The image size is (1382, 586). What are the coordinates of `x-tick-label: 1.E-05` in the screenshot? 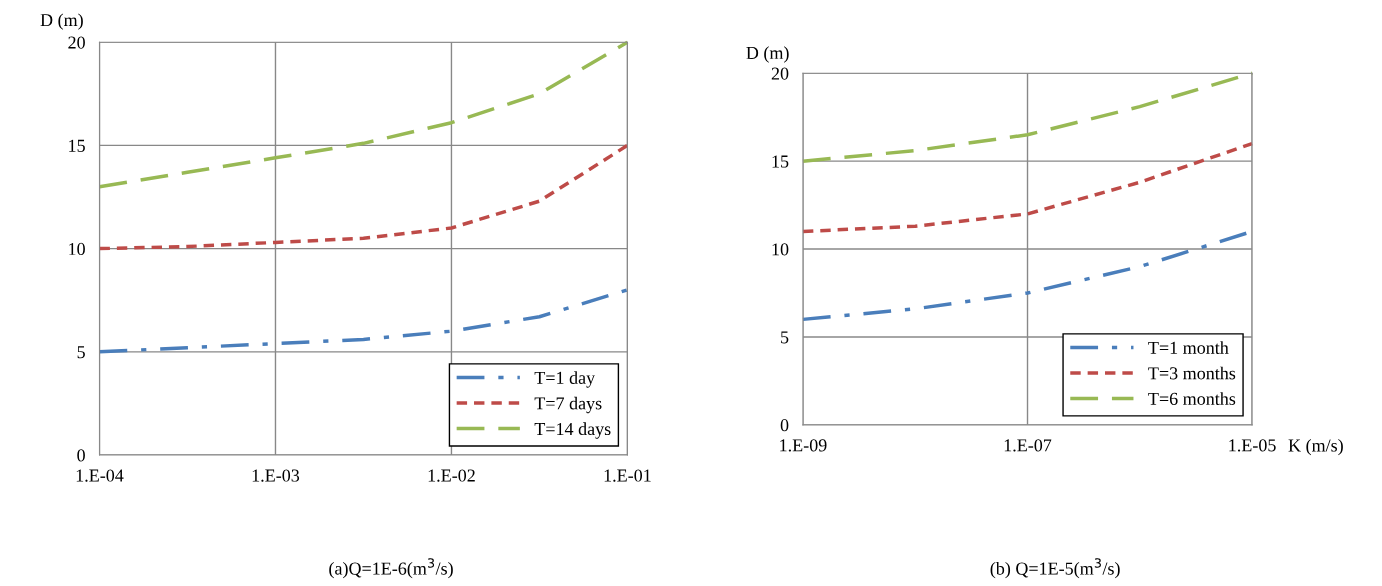 It's located at (1252, 445).